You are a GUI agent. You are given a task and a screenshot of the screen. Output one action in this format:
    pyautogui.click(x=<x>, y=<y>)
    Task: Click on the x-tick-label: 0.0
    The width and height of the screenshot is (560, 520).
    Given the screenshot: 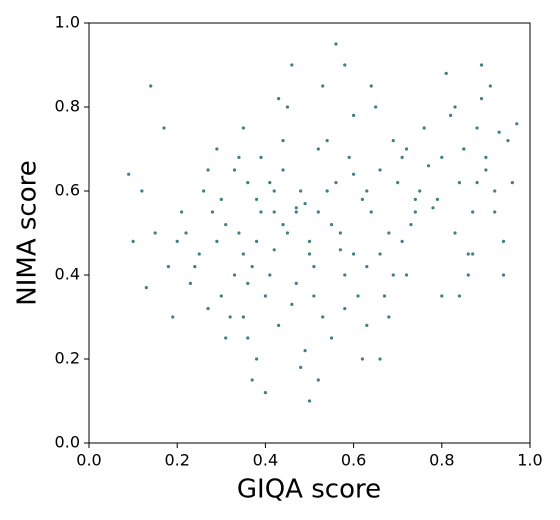 What is the action you would take?
    pyautogui.click(x=88, y=460)
    